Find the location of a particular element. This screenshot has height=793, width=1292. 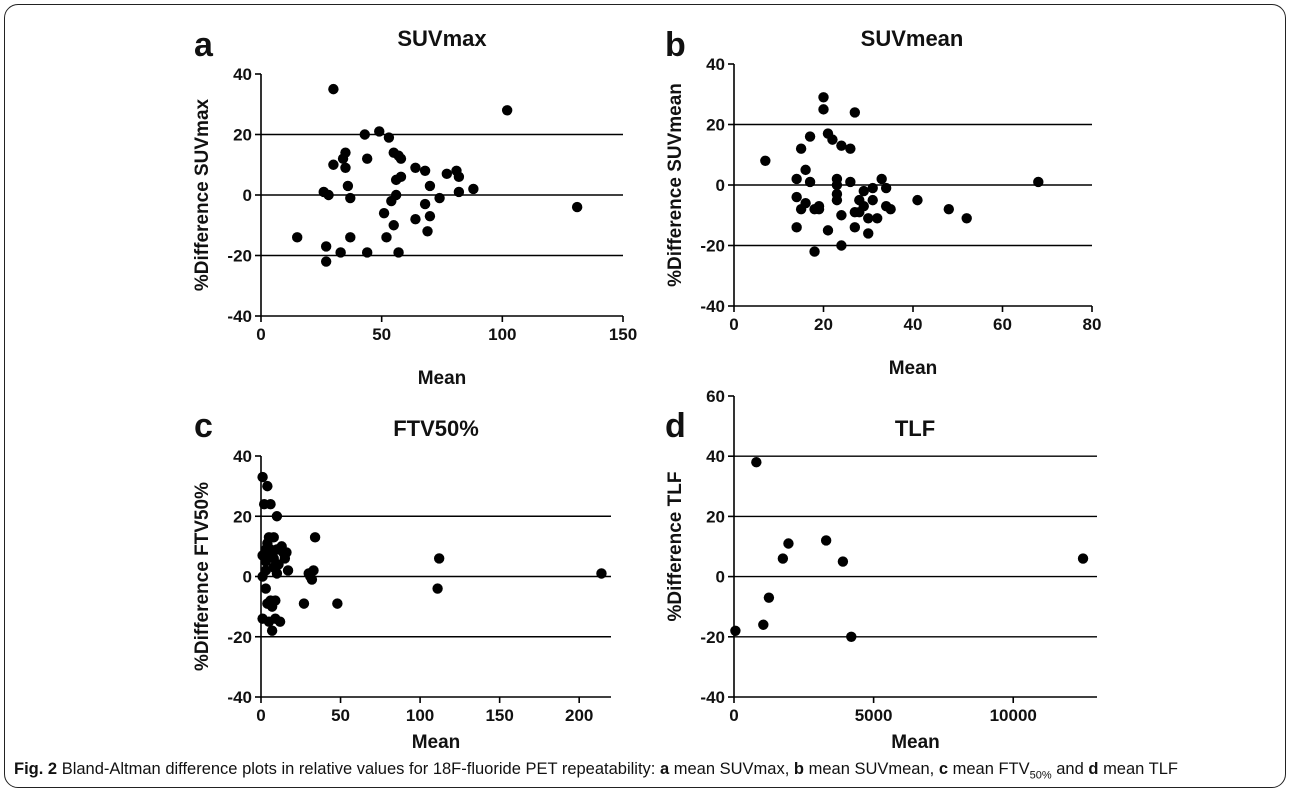

chart-title: TLF is located at coordinates (915, 428).